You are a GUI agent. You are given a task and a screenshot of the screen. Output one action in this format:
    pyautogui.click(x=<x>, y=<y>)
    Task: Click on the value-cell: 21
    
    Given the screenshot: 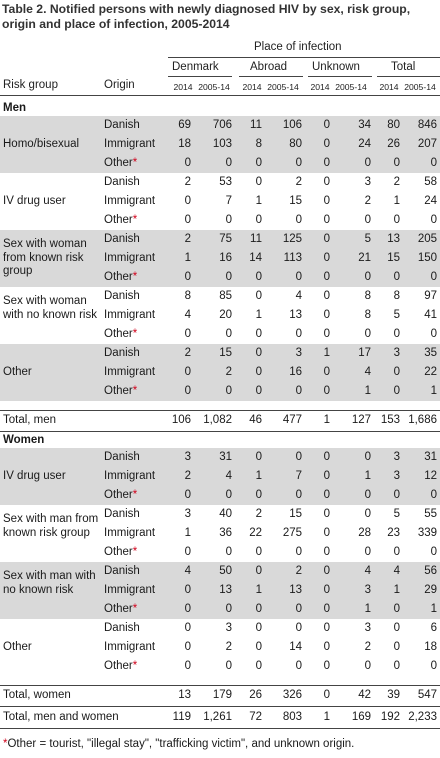 What is the action you would take?
    pyautogui.click(x=364, y=258)
    